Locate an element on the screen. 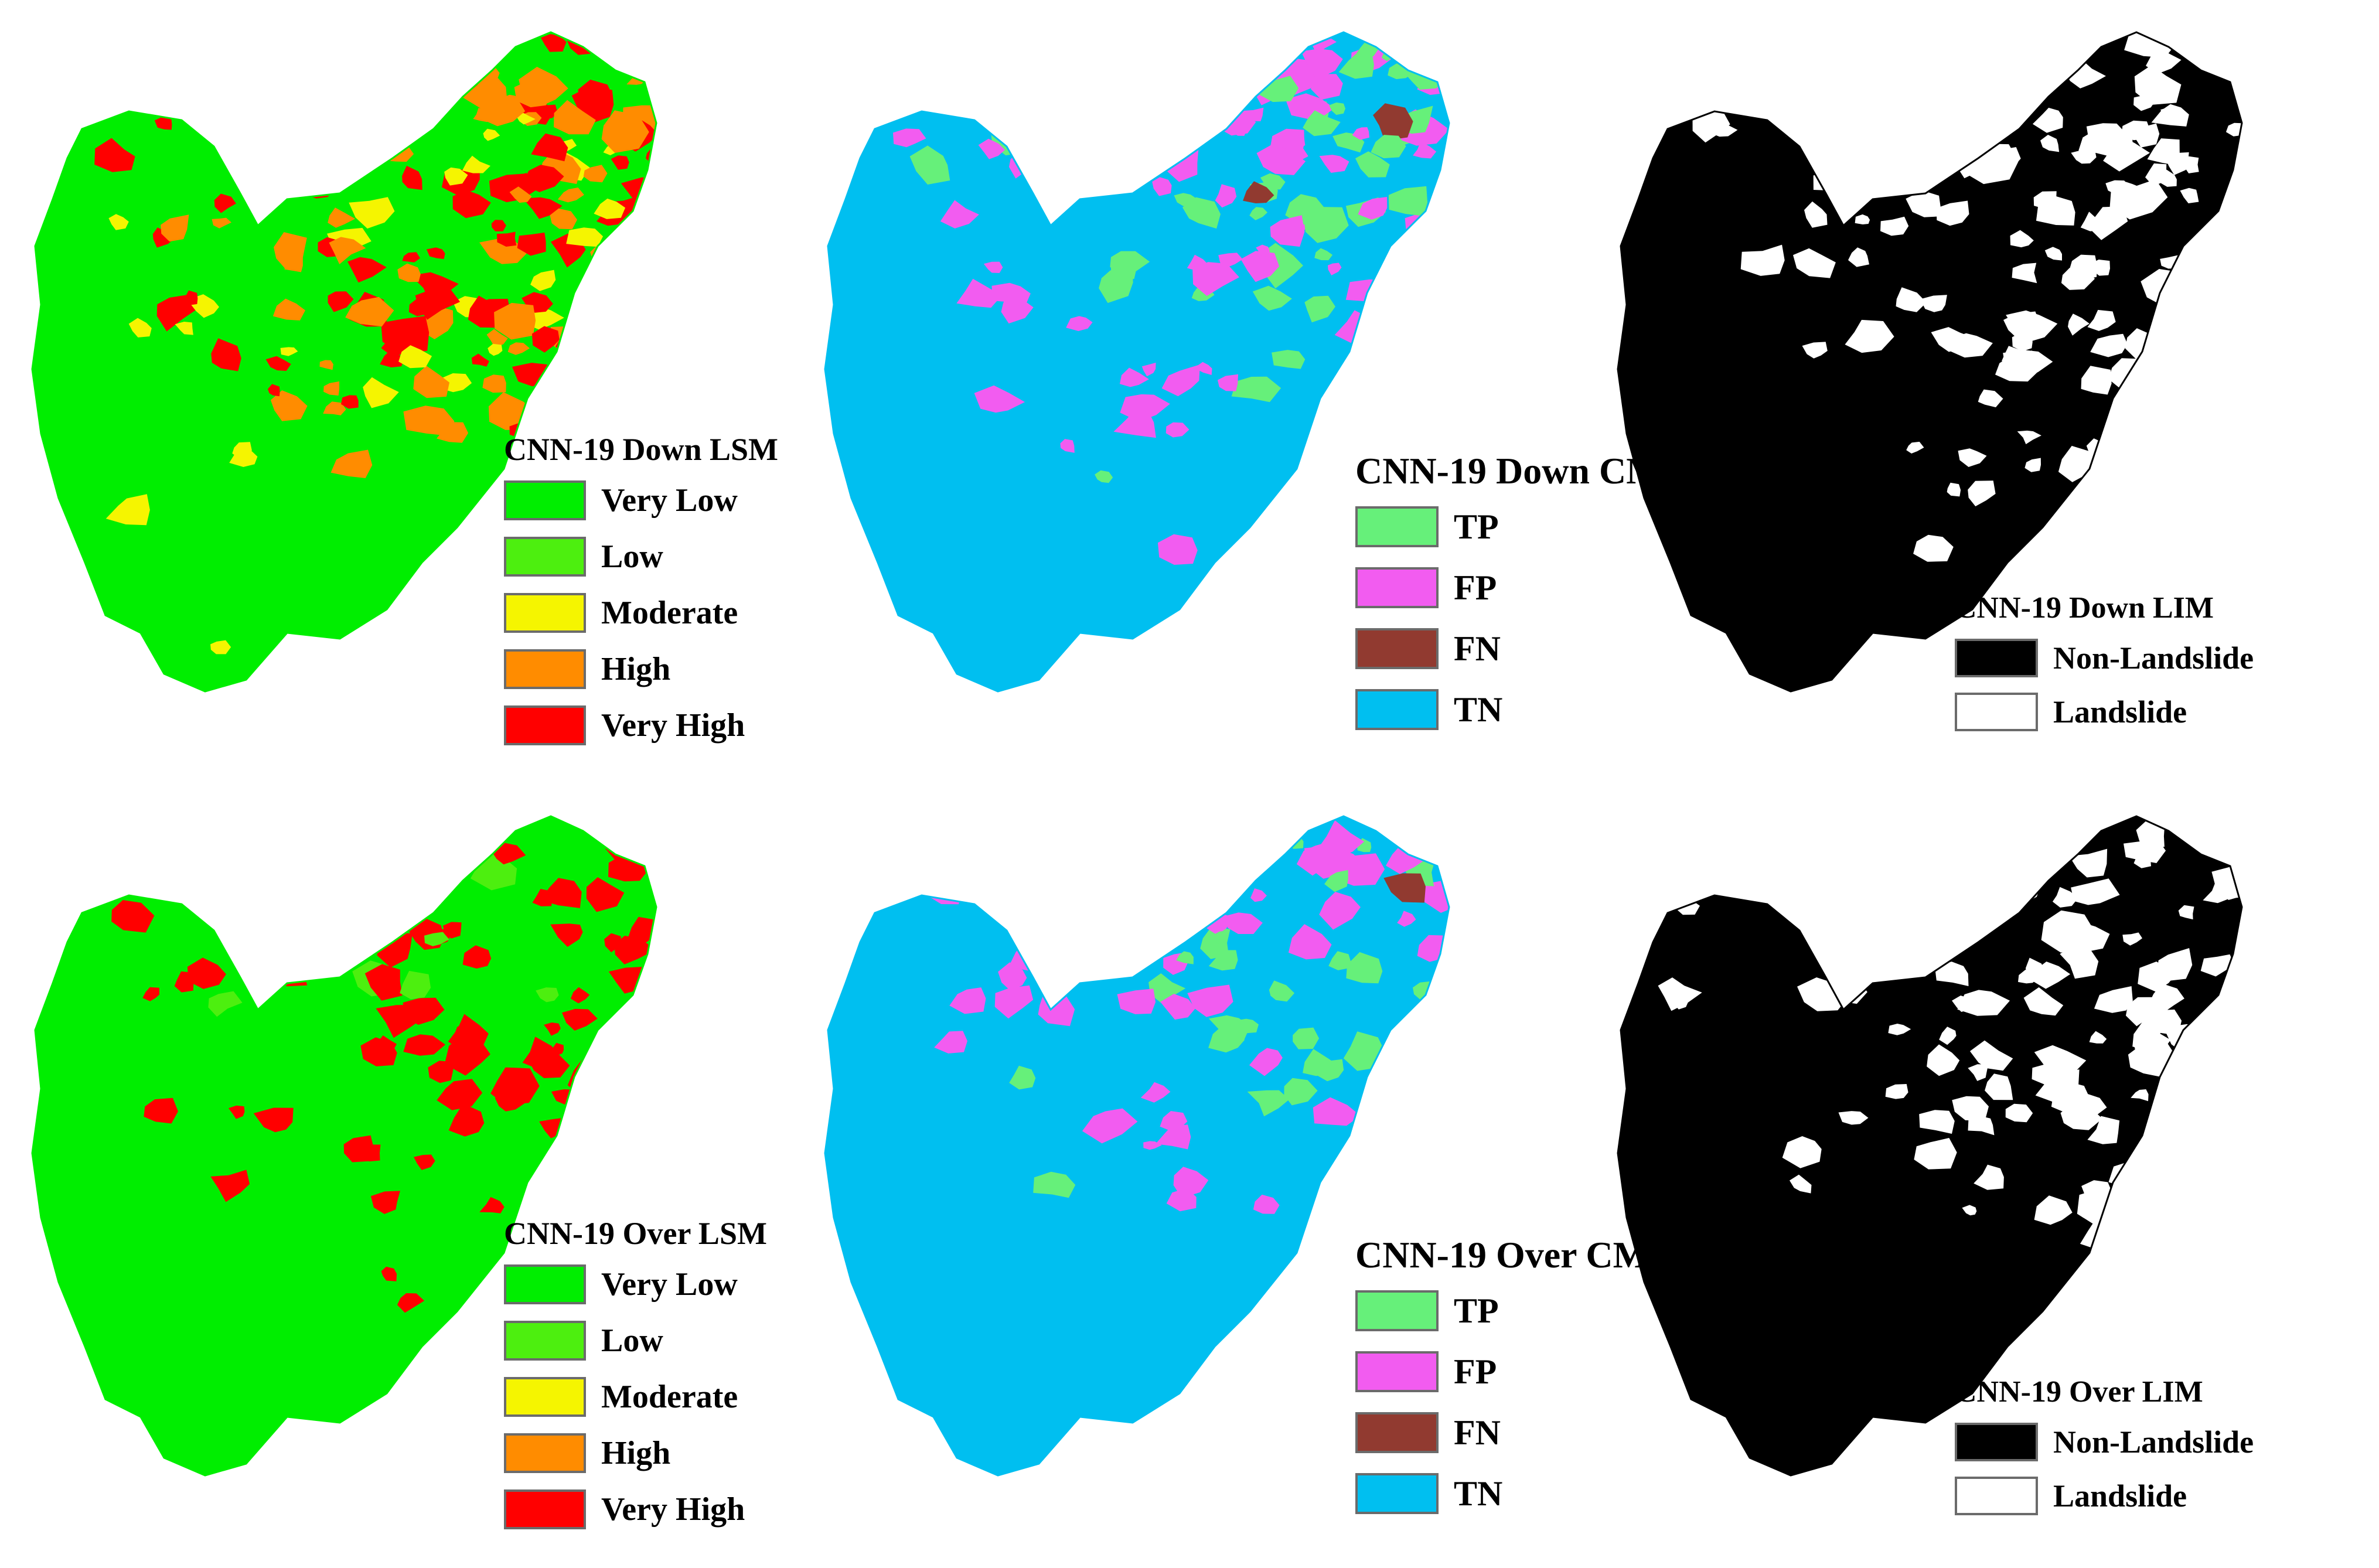  legend-title: CNN-19 Over LIM is located at coordinates (2079, 1392).